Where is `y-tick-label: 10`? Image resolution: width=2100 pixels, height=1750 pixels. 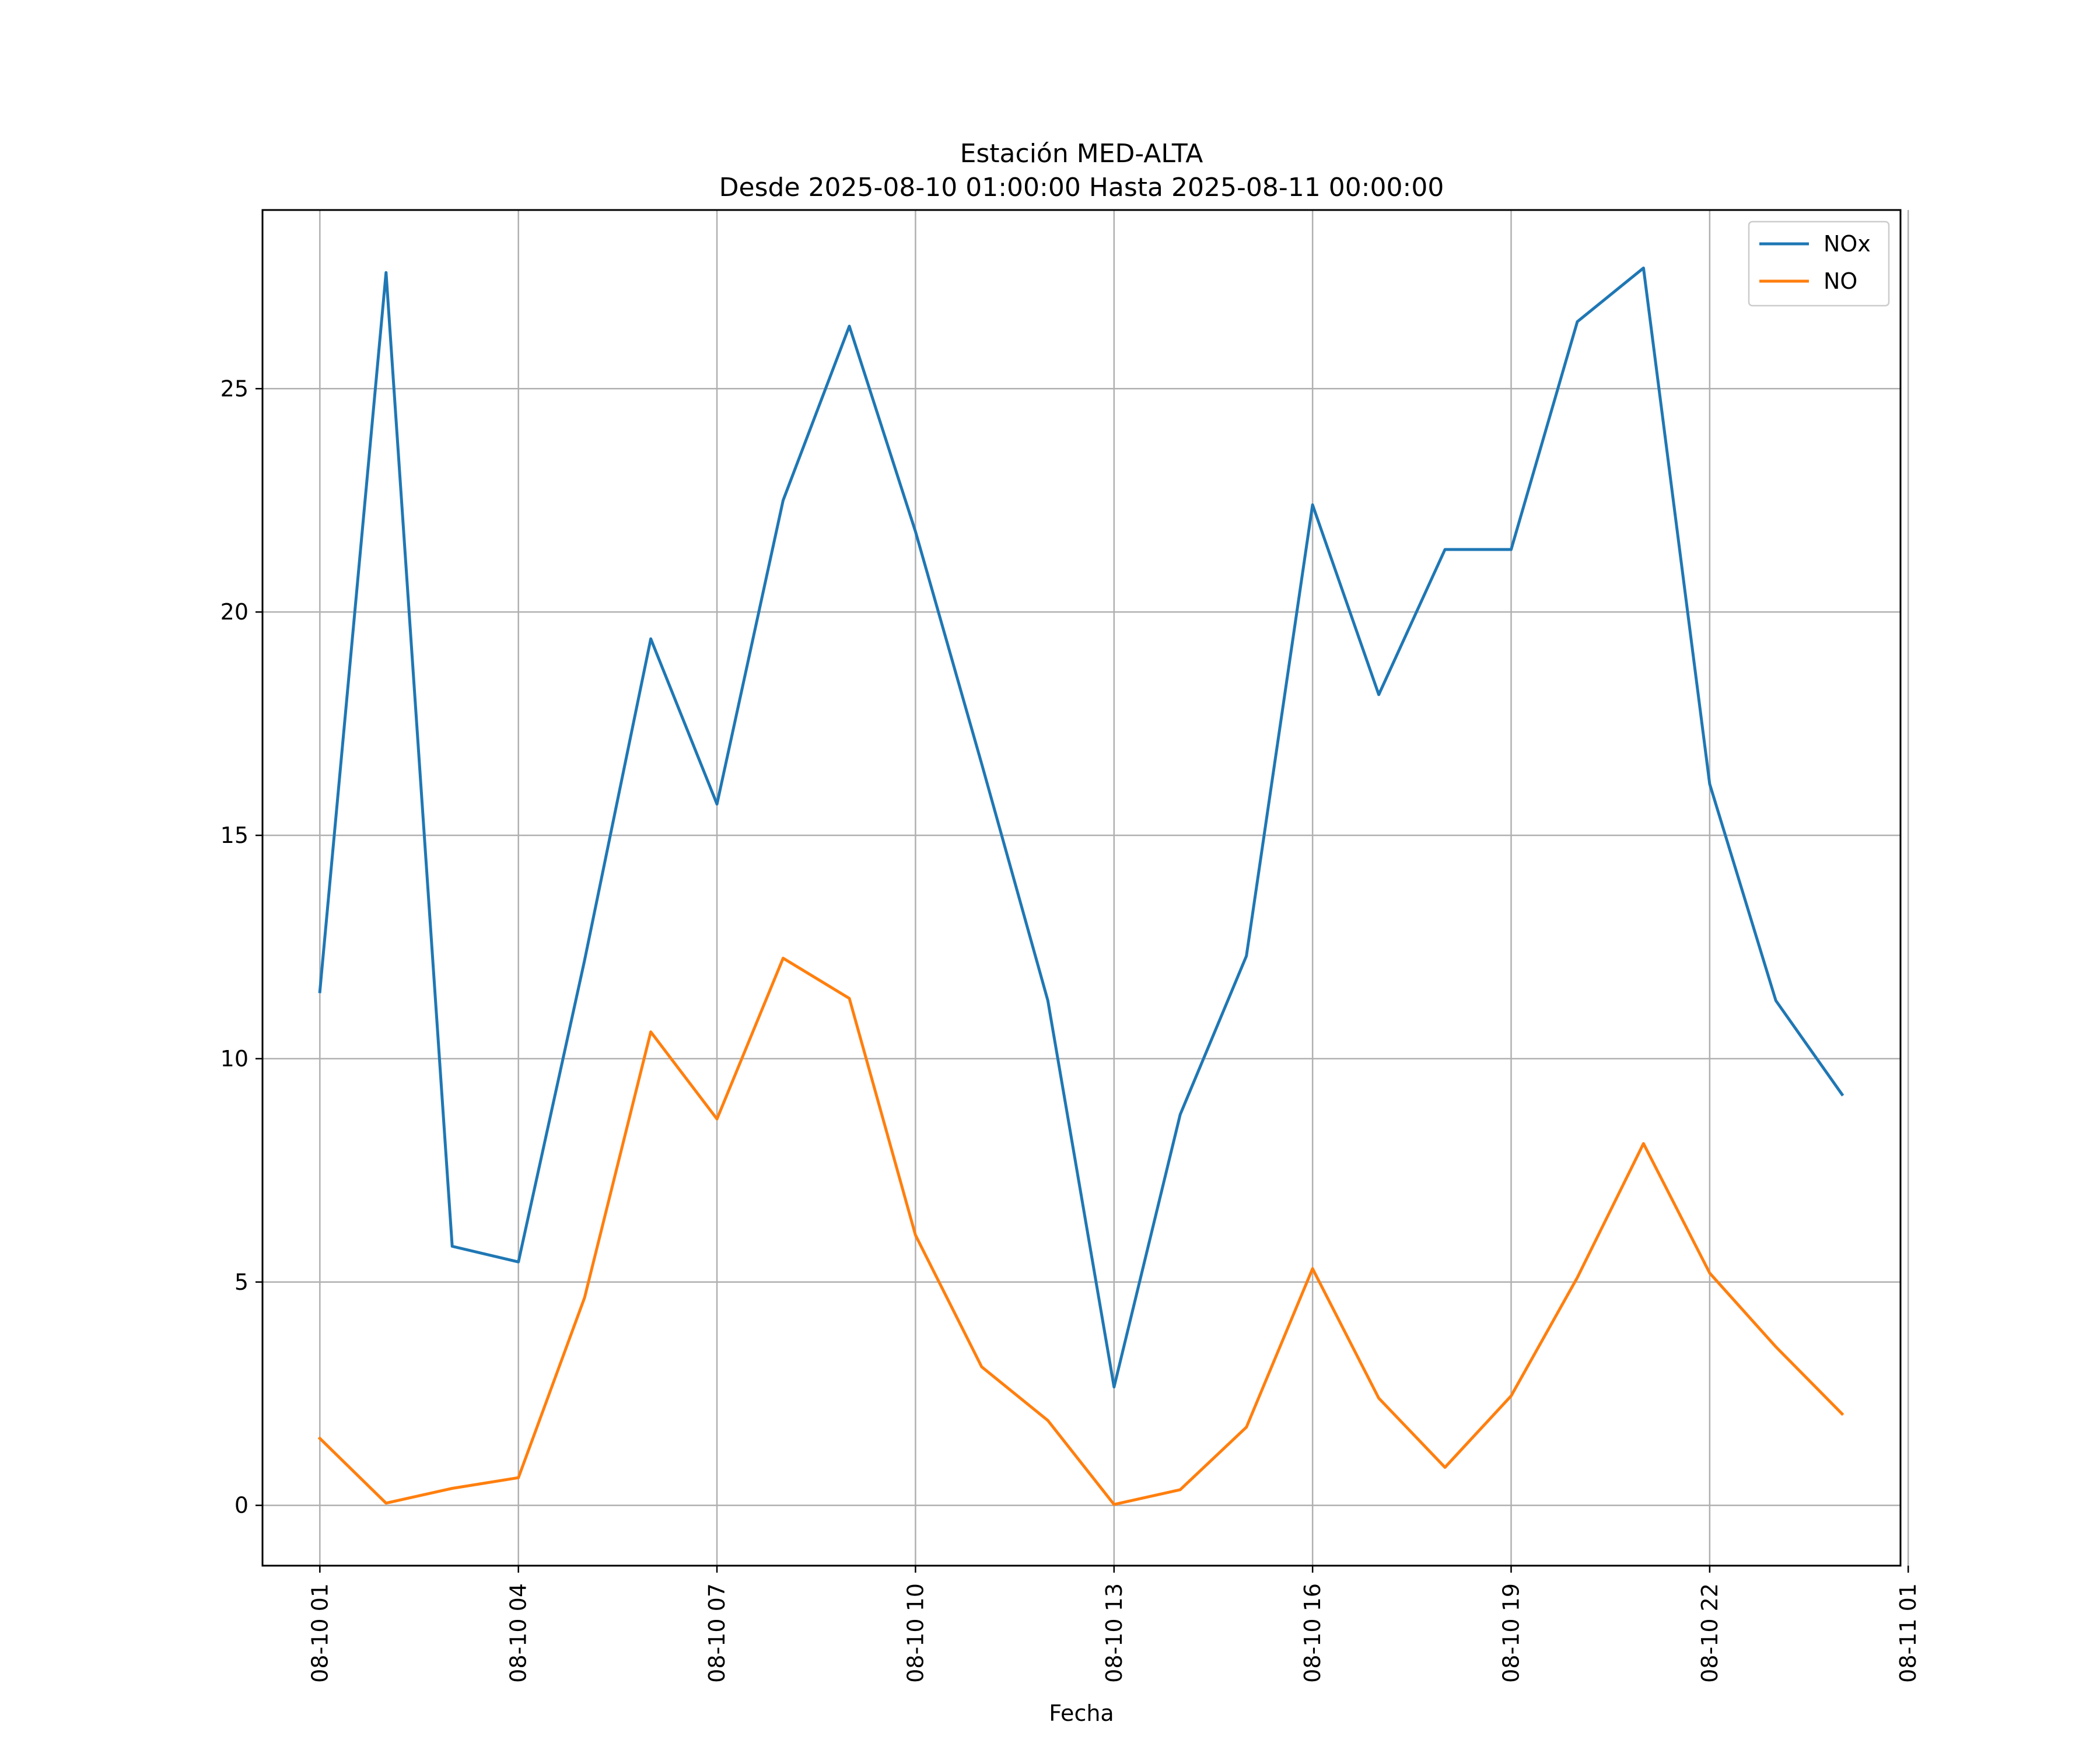
y-tick-label: 10 is located at coordinates (235, 1059).